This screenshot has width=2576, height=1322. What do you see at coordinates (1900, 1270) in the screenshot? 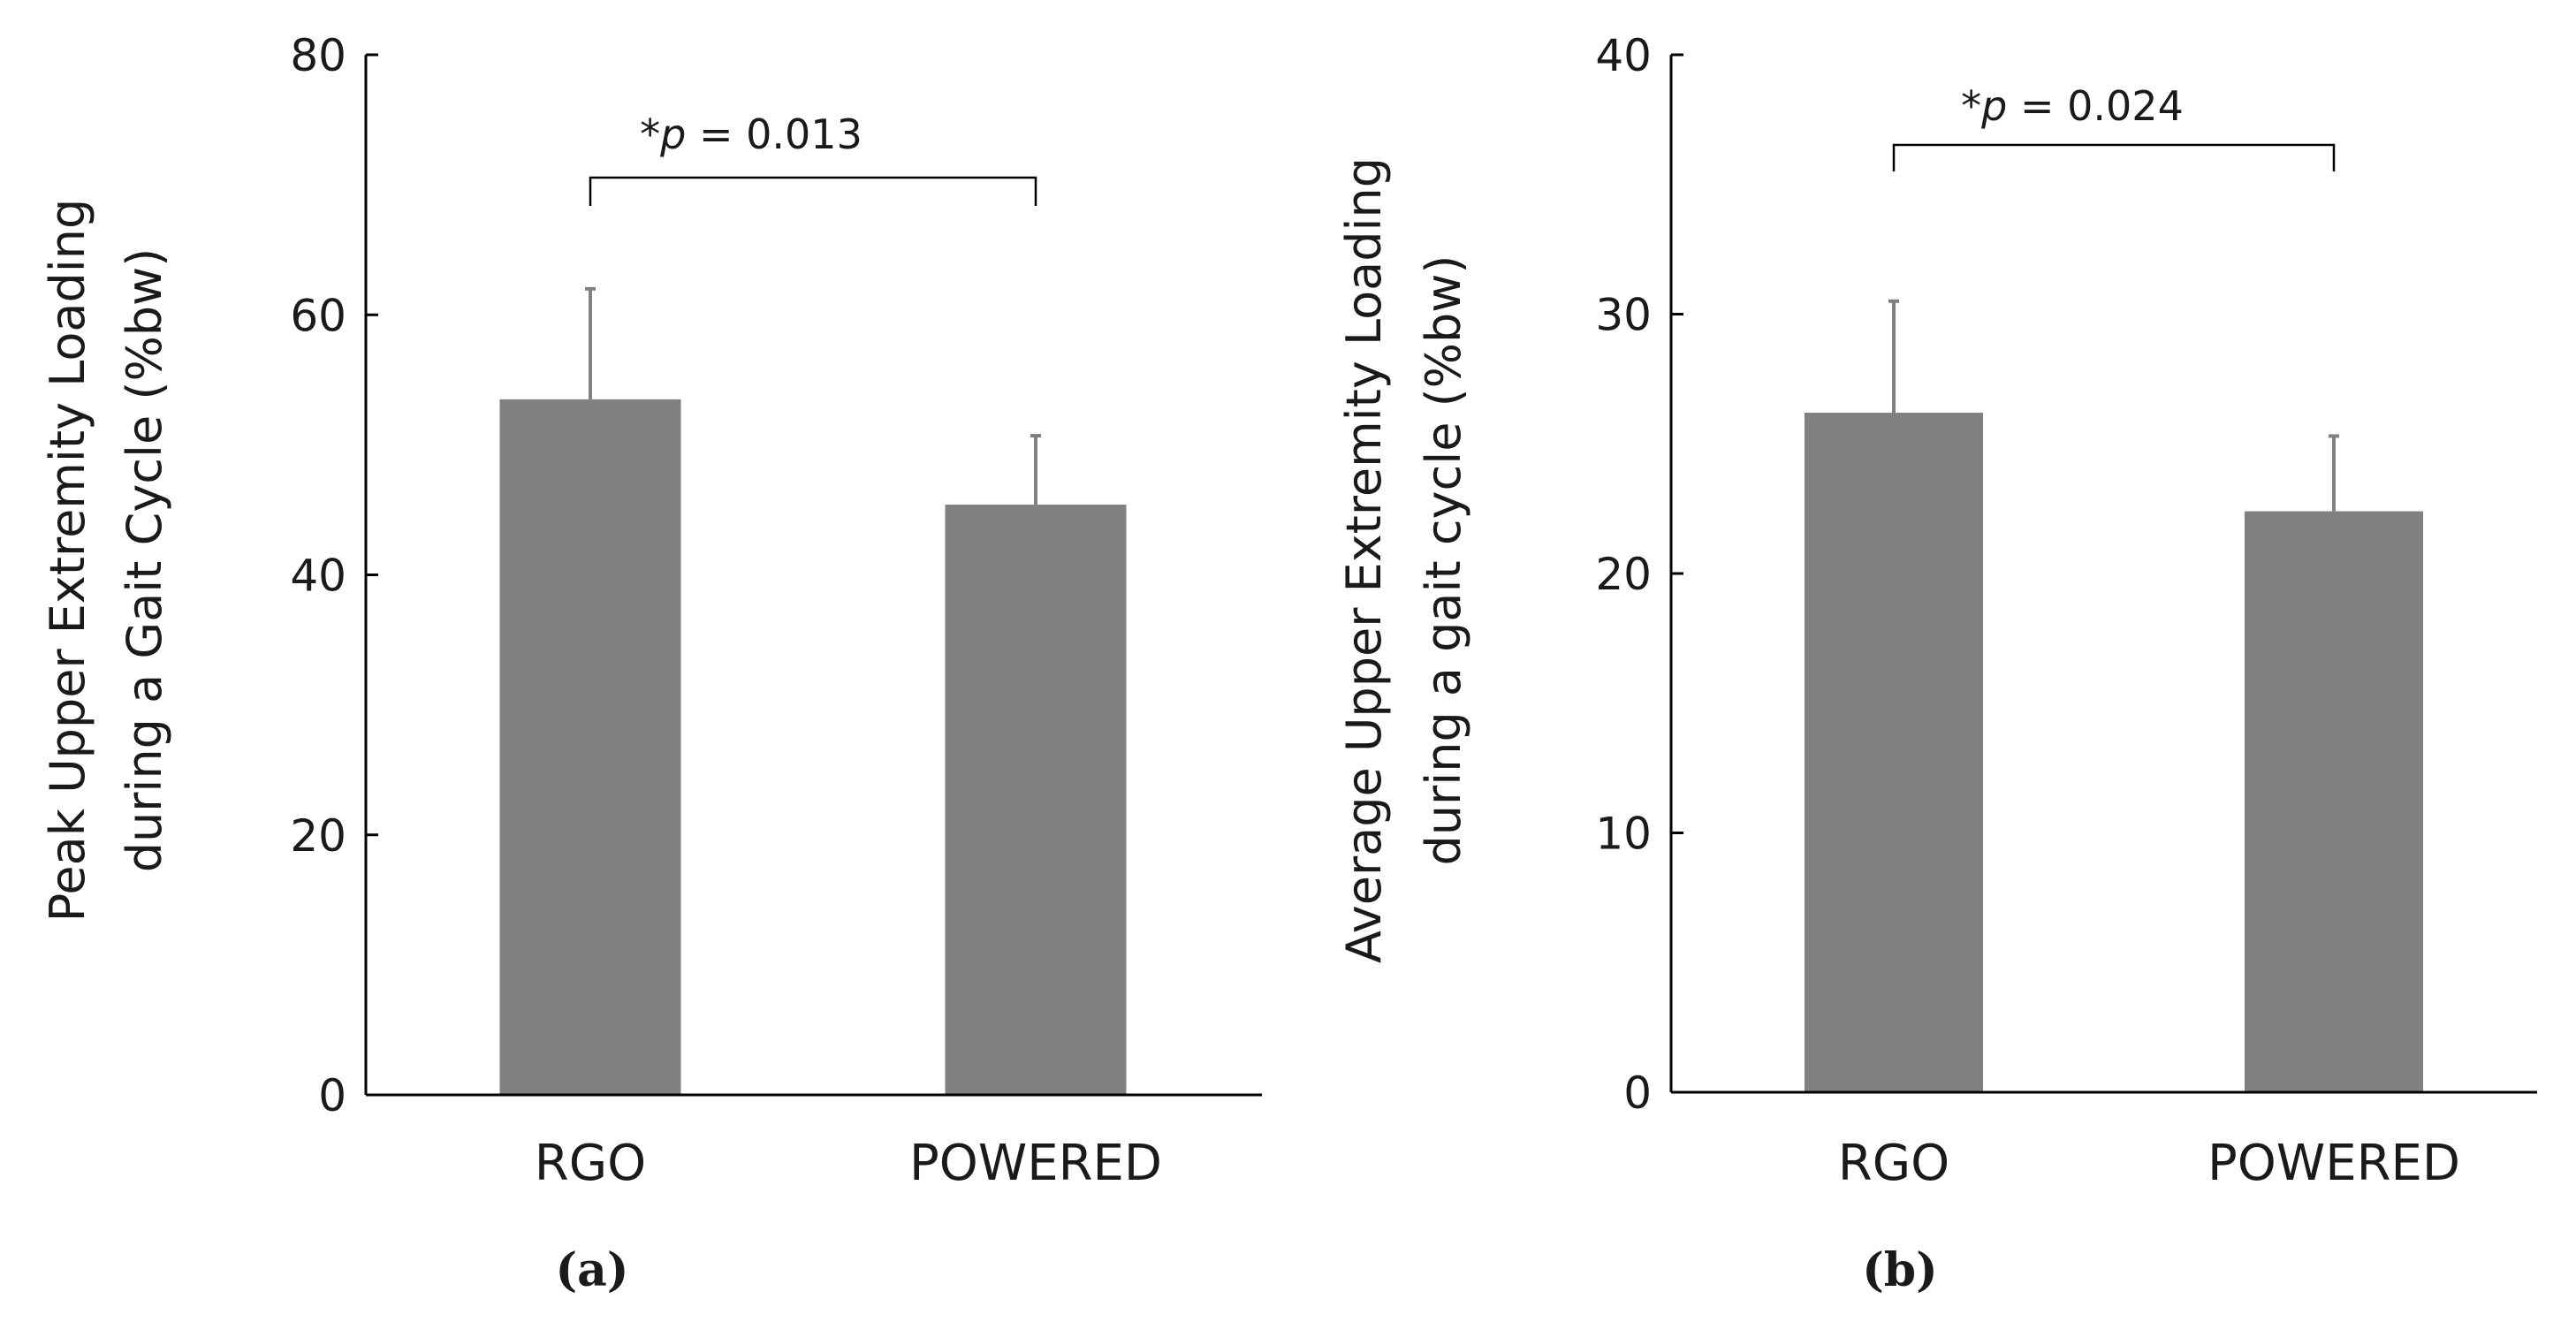
I see `panel-caption: (b)` at bounding box center [1900, 1270].